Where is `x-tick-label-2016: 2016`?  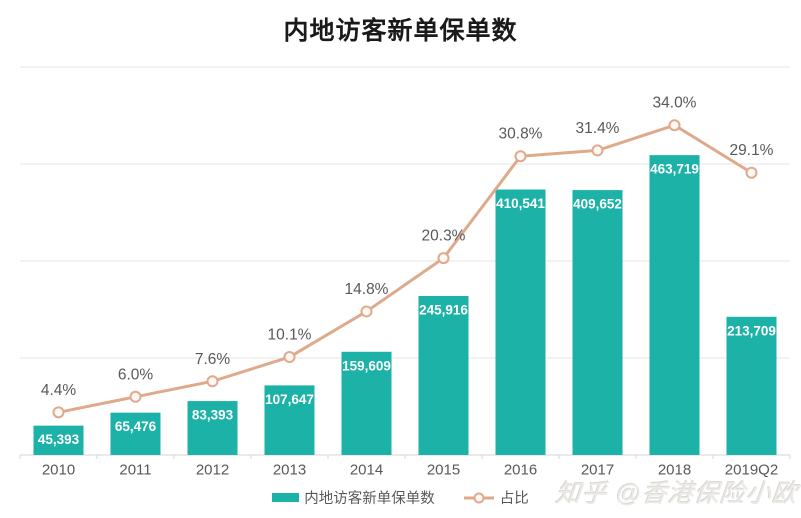 x-tick-label-2016: 2016 is located at coordinates (520, 470).